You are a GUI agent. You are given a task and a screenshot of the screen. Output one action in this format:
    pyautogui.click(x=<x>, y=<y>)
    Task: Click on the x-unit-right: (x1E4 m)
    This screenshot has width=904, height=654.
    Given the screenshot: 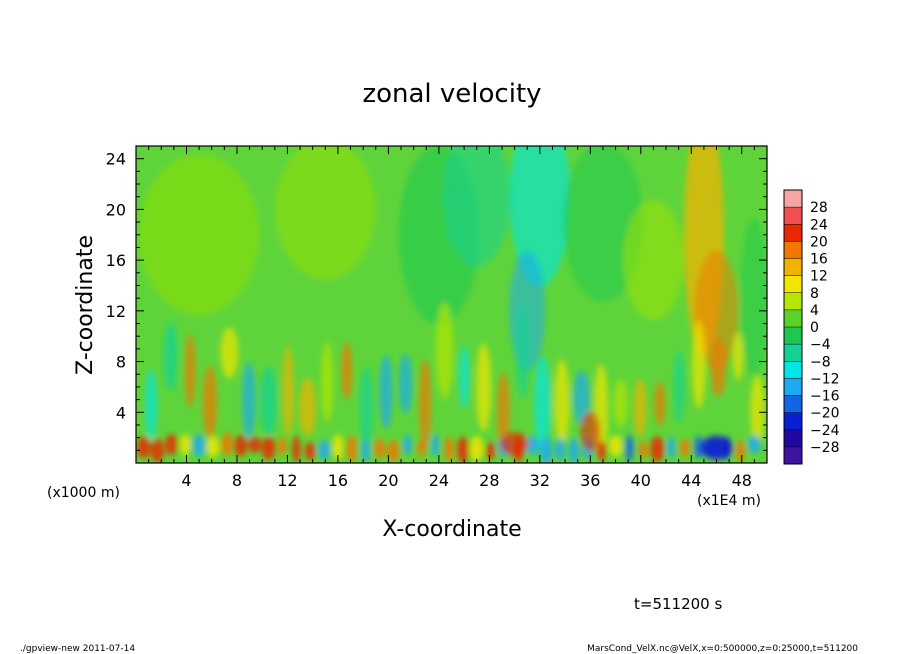 What is the action you would take?
    pyautogui.click(x=729, y=501)
    